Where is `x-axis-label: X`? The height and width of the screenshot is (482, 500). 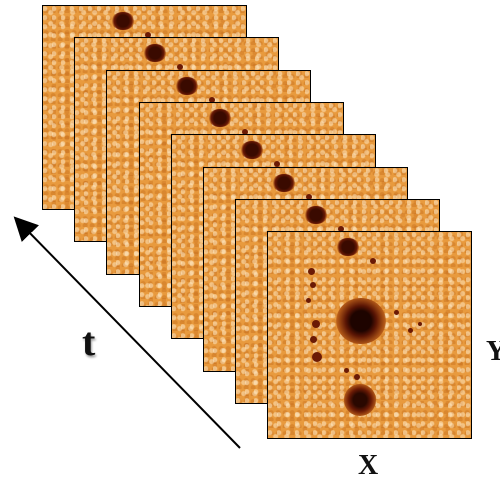 x-axis-label: X is located at coordinates (368, 465).